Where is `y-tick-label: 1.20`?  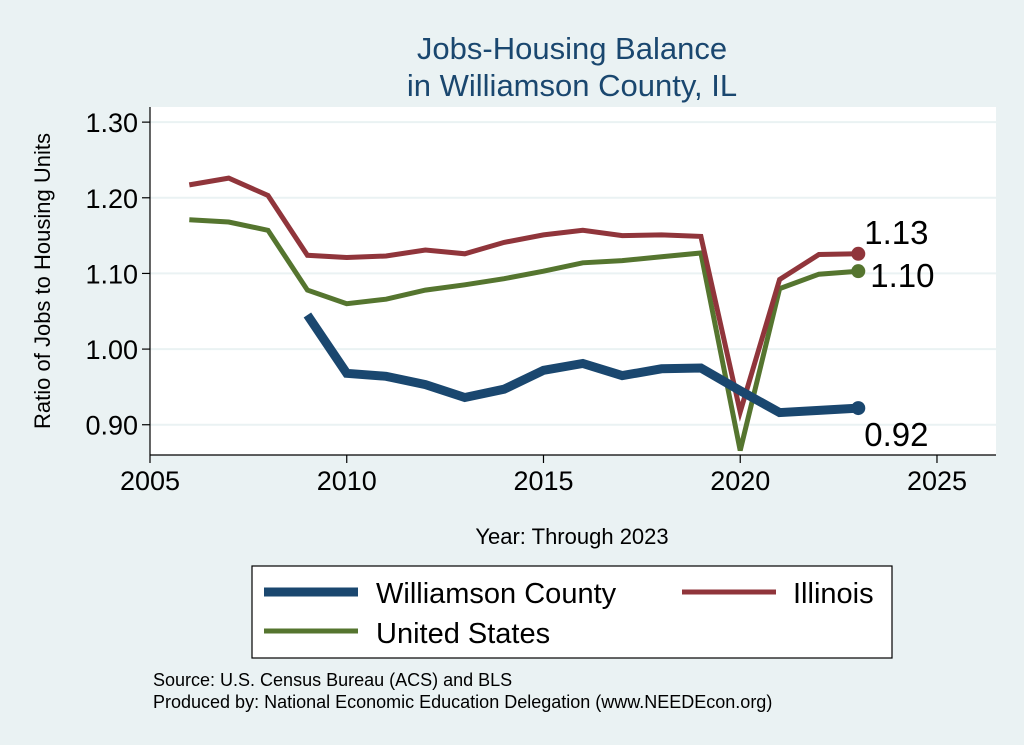
y-tick-label: 1.20 is located at coordinates (111, 199).